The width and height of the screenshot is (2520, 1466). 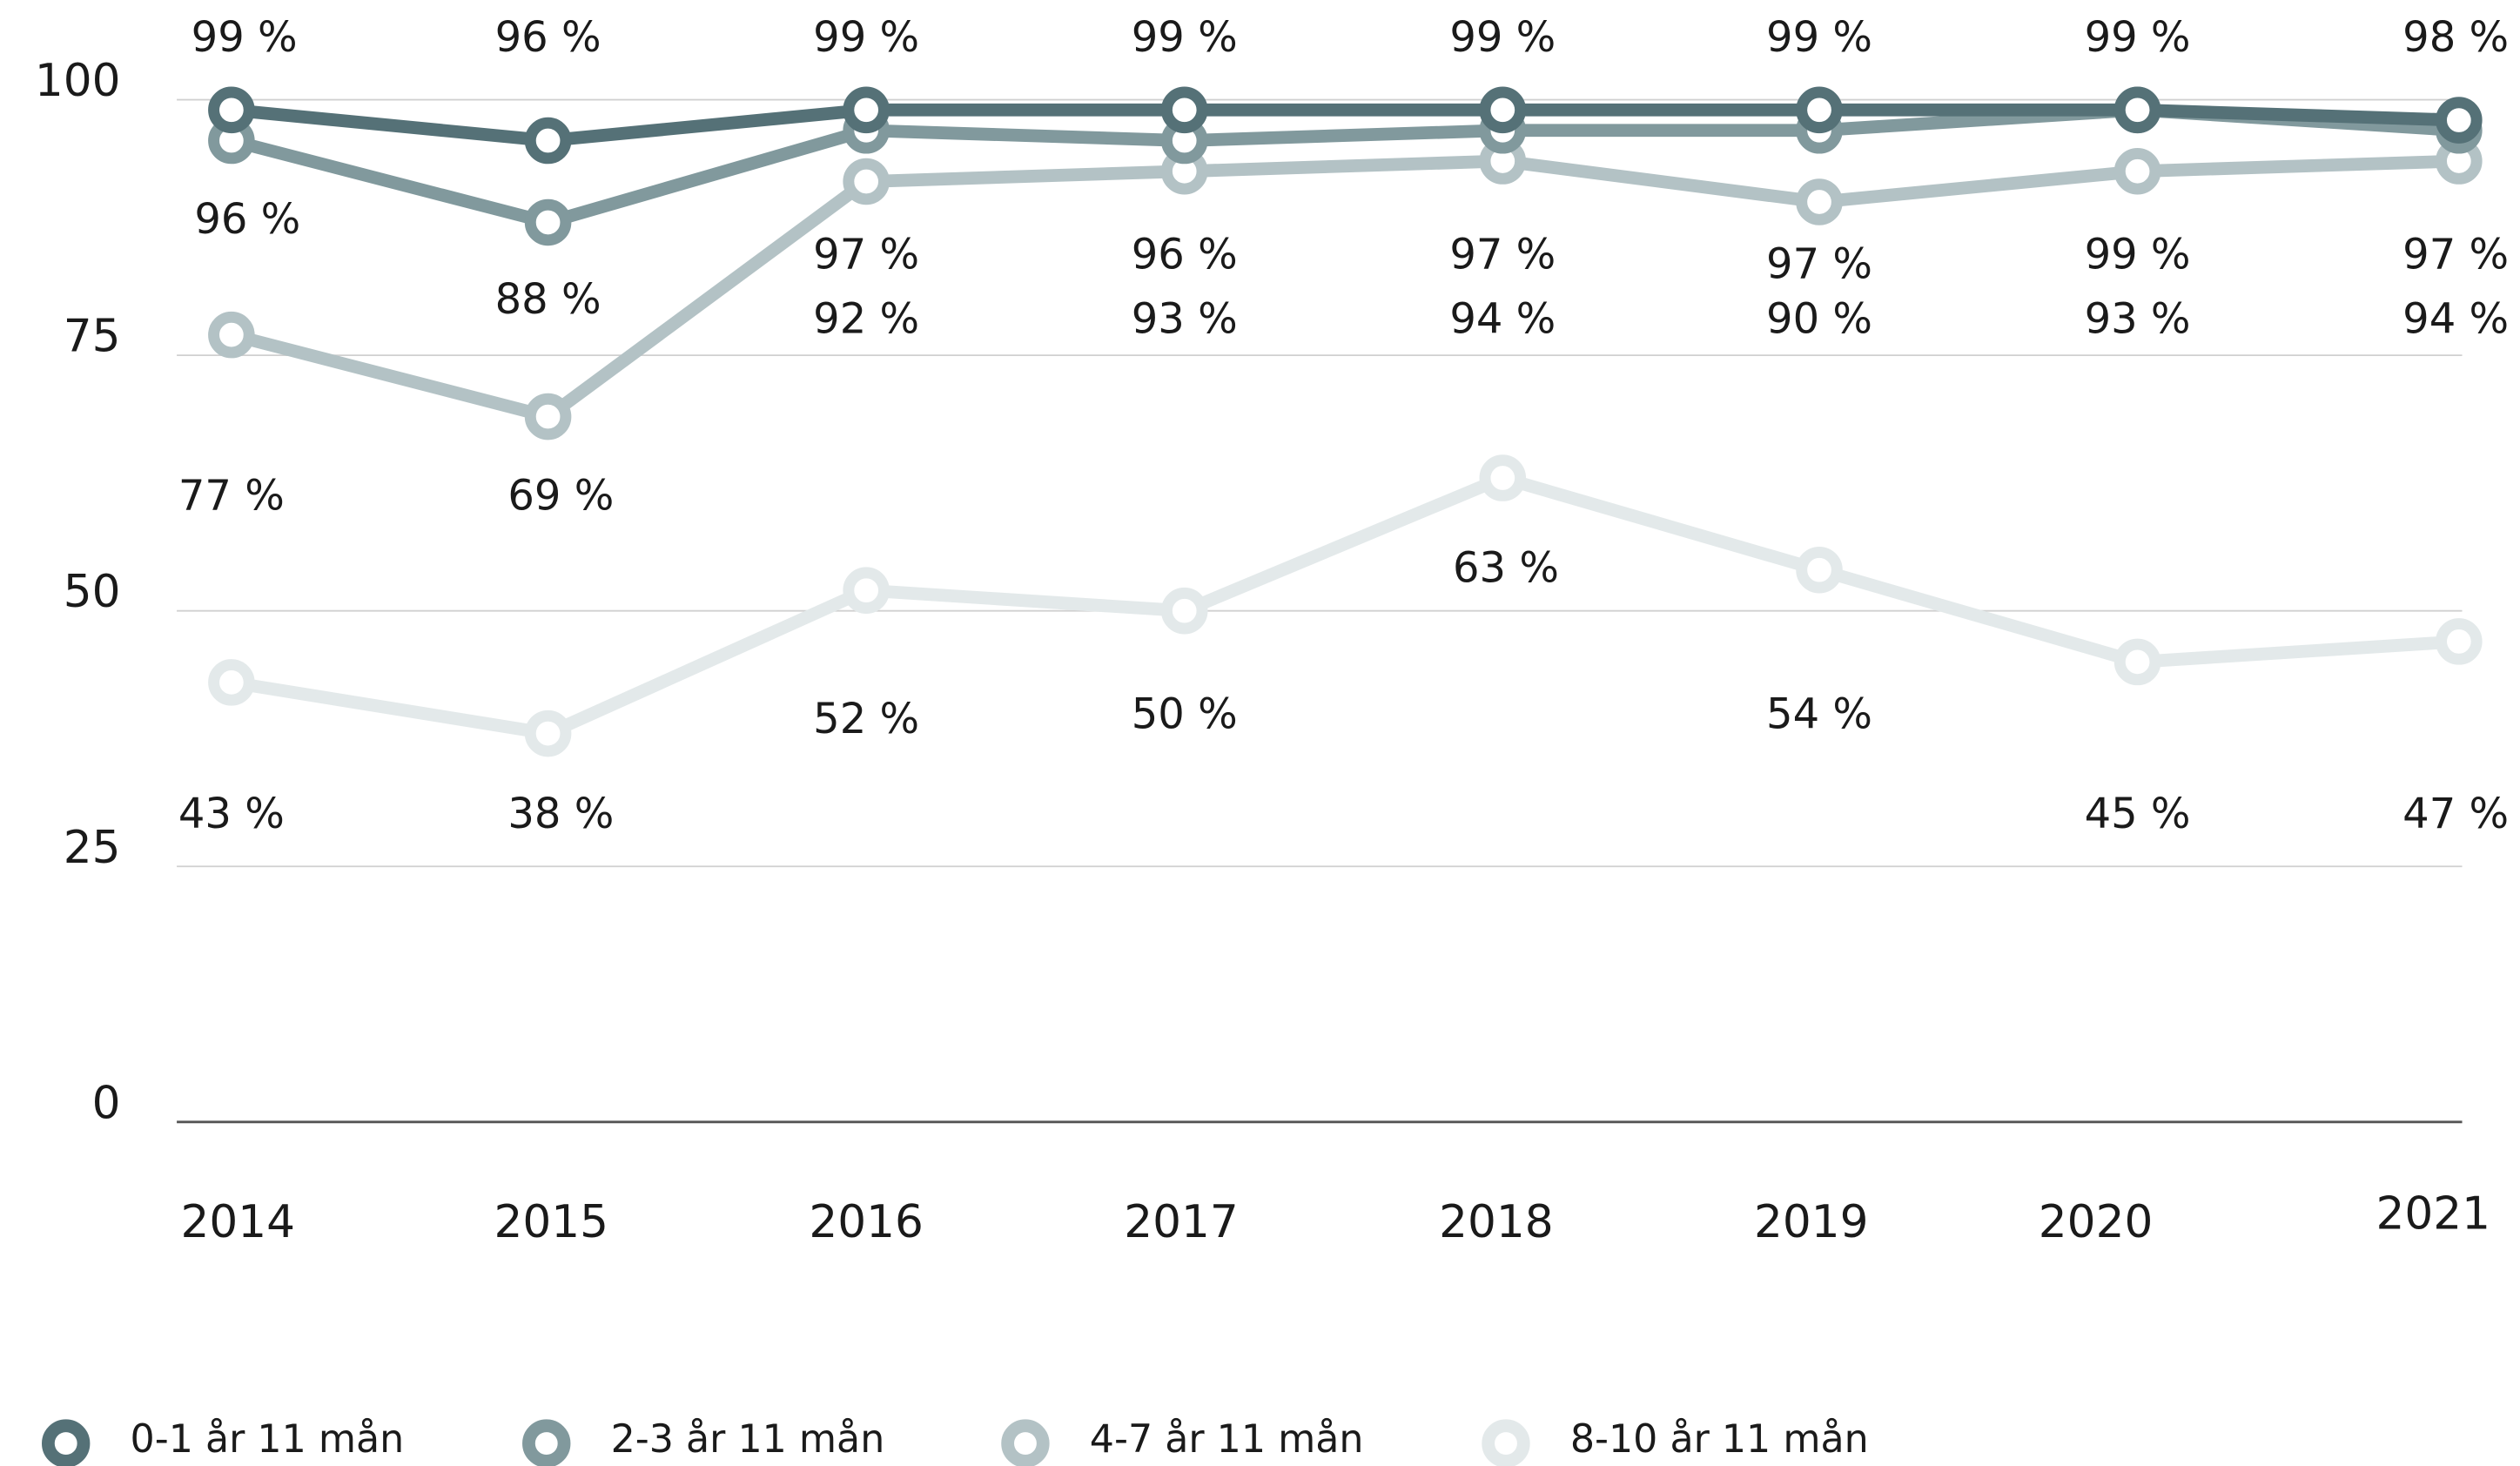 What do you see at coordinates (106, 1103) in the screenshot?
I see `y-tick-label: 0` at bounding box center [106, 1103].